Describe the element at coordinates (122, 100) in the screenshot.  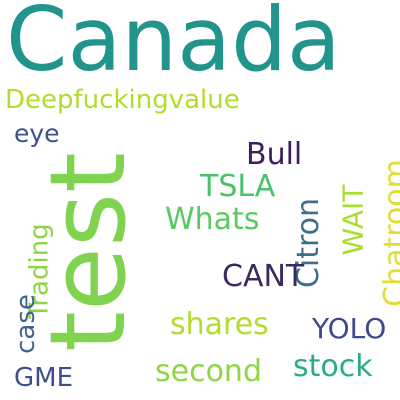
I see `word-deepfuckingvalue: Deepfuckingvalue` at that location.